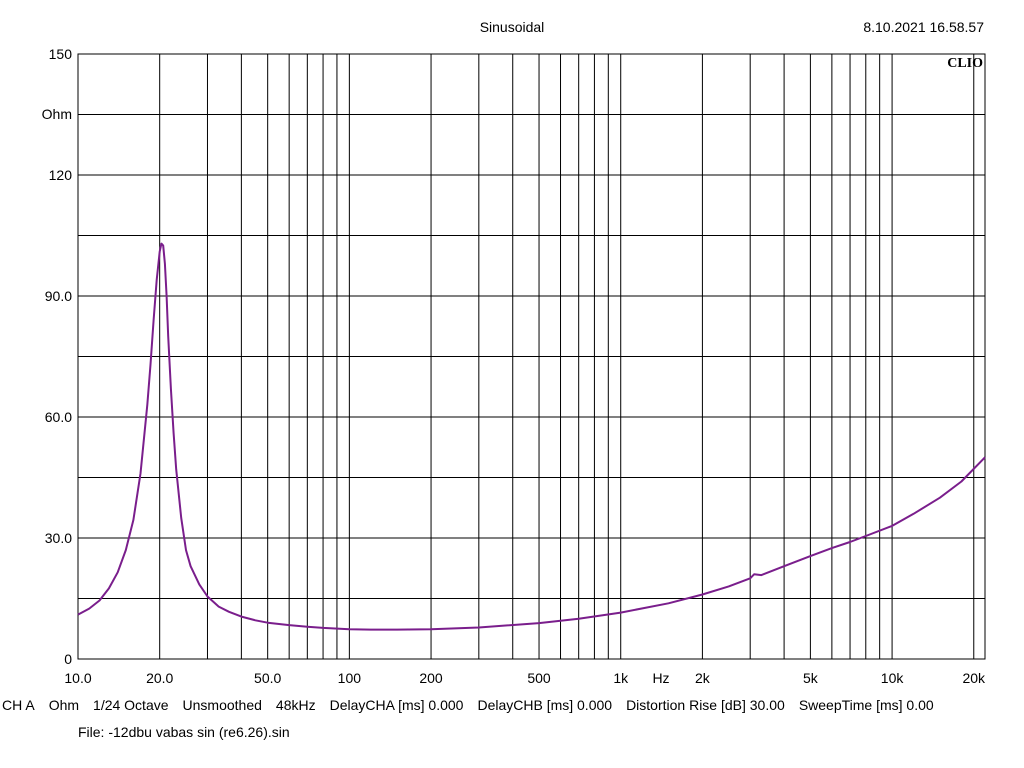 Image resolution: width=1024 pixels, height=768 pixels. I want to click on x-tick-labels: 10.0 20.0 50.0 100 200 500 1k 2k 5k 10k 20k, so click(525, 678).